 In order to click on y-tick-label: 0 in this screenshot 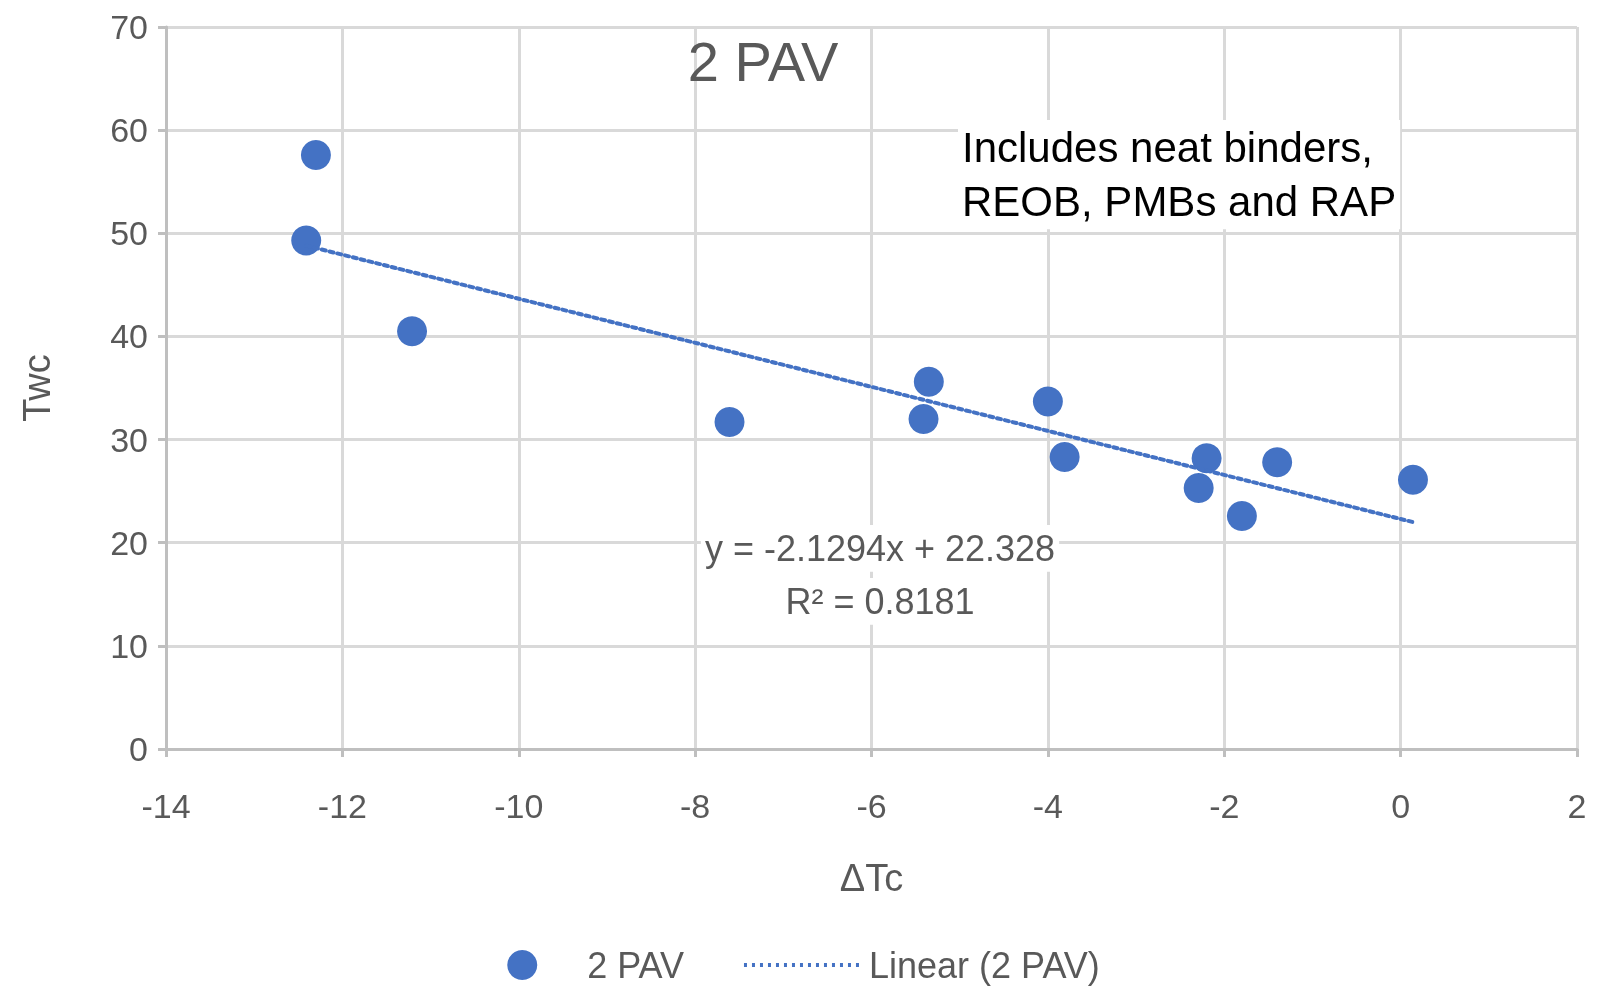, I will do `click(138, 749)`.